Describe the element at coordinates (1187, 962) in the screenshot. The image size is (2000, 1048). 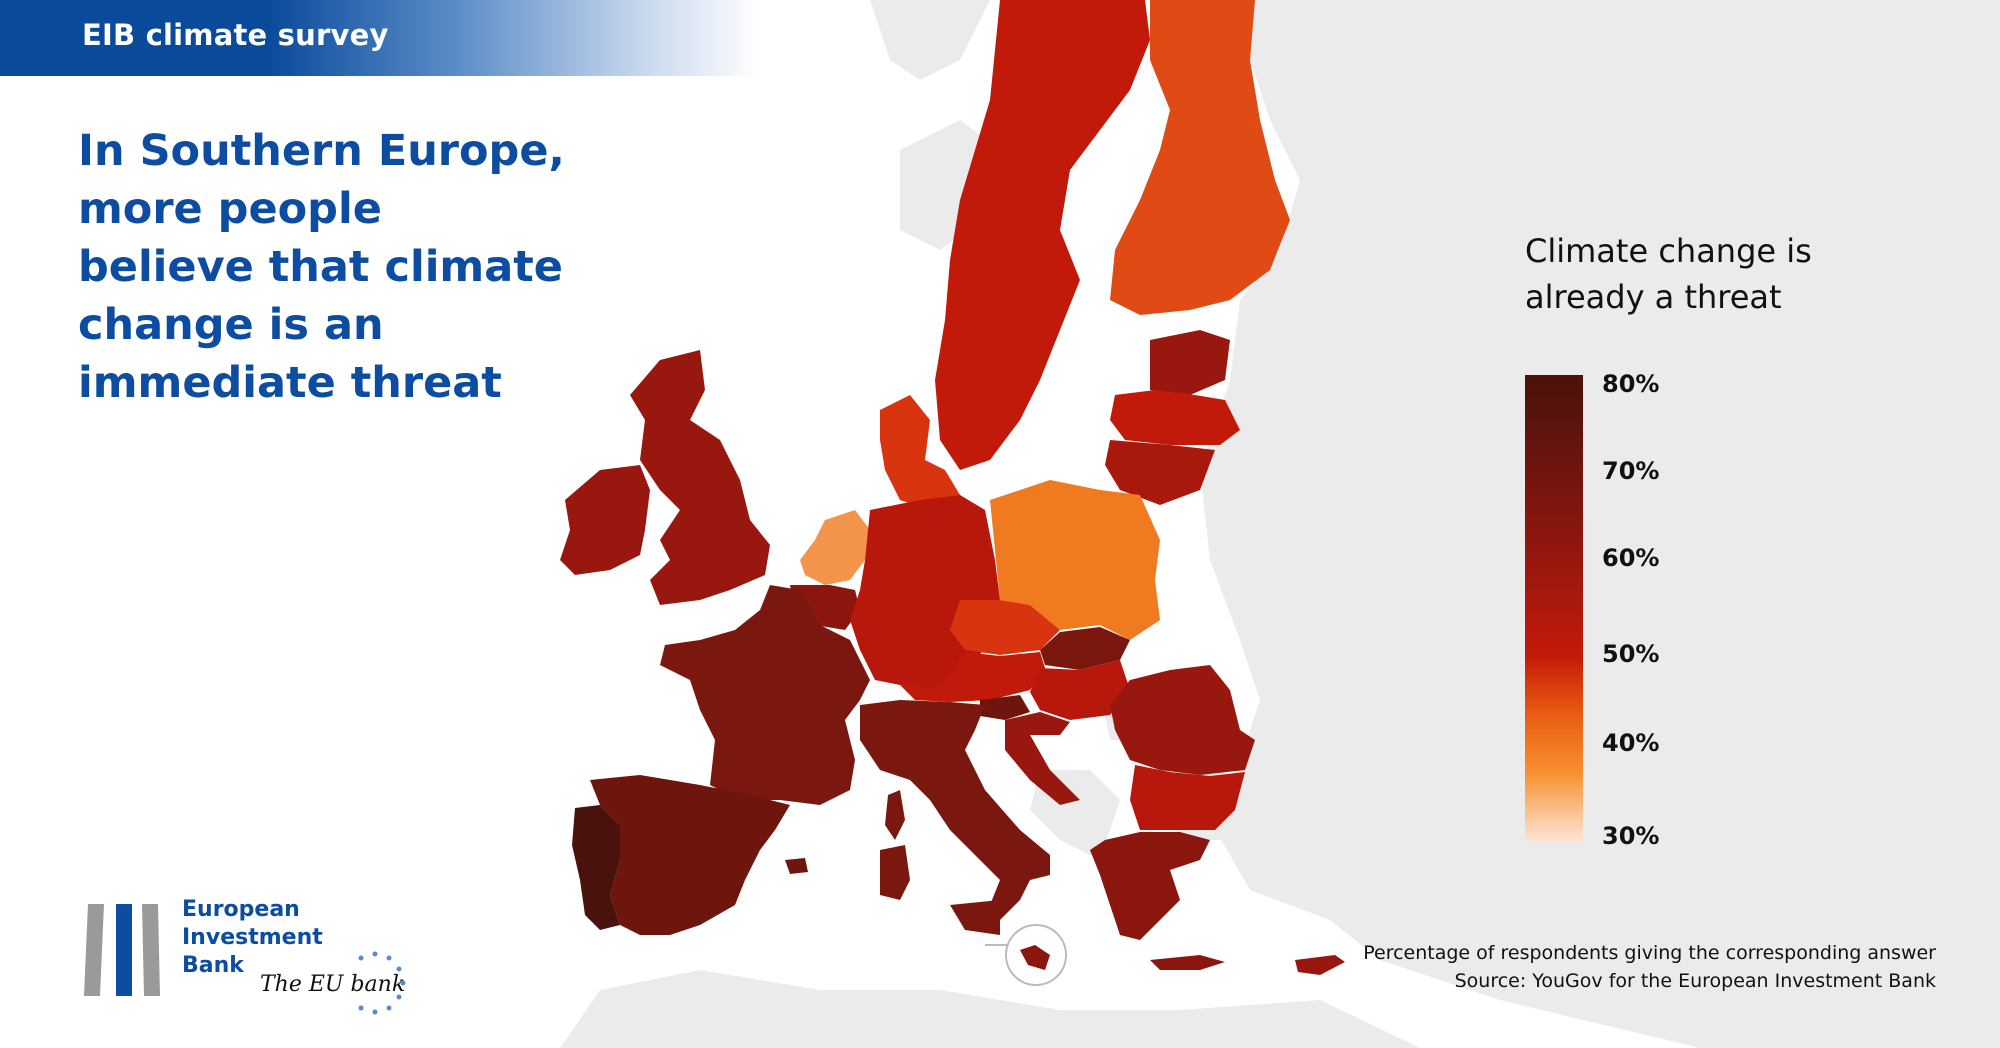
I see `country-greece-crete` at that location.